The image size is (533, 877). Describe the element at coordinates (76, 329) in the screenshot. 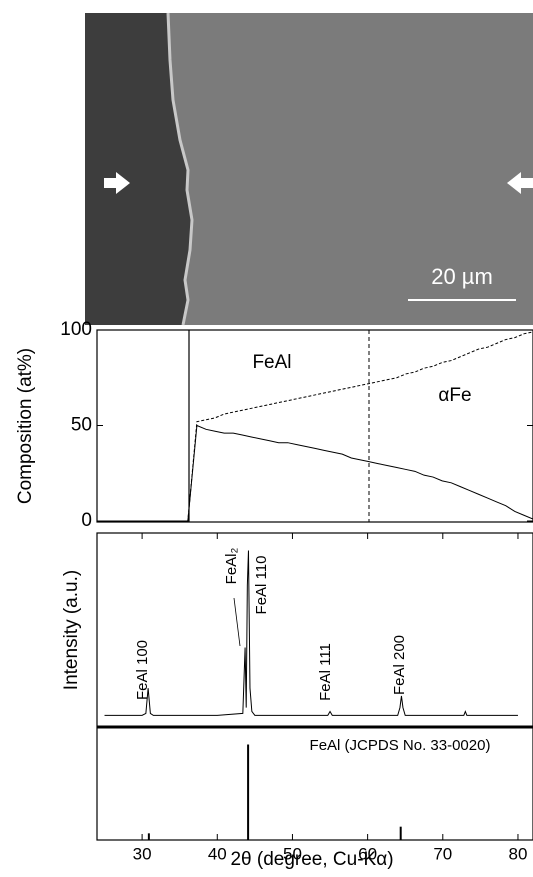

I see `y-tick-label: 100` at that location.